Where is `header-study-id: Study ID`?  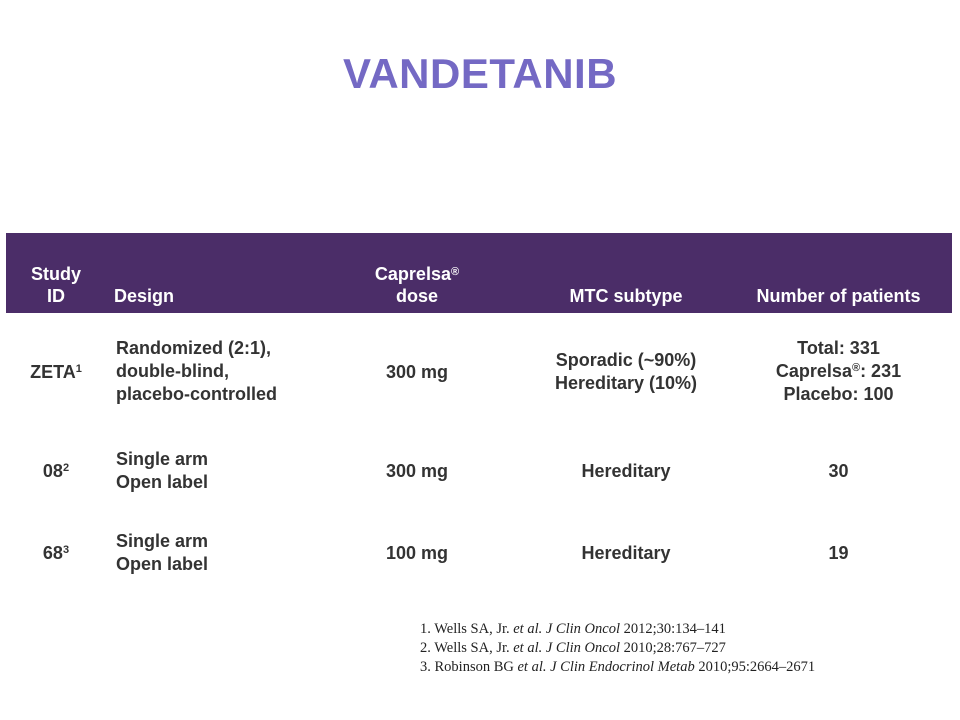
header-study-id: Study ID is located at coordinates (55, 285).